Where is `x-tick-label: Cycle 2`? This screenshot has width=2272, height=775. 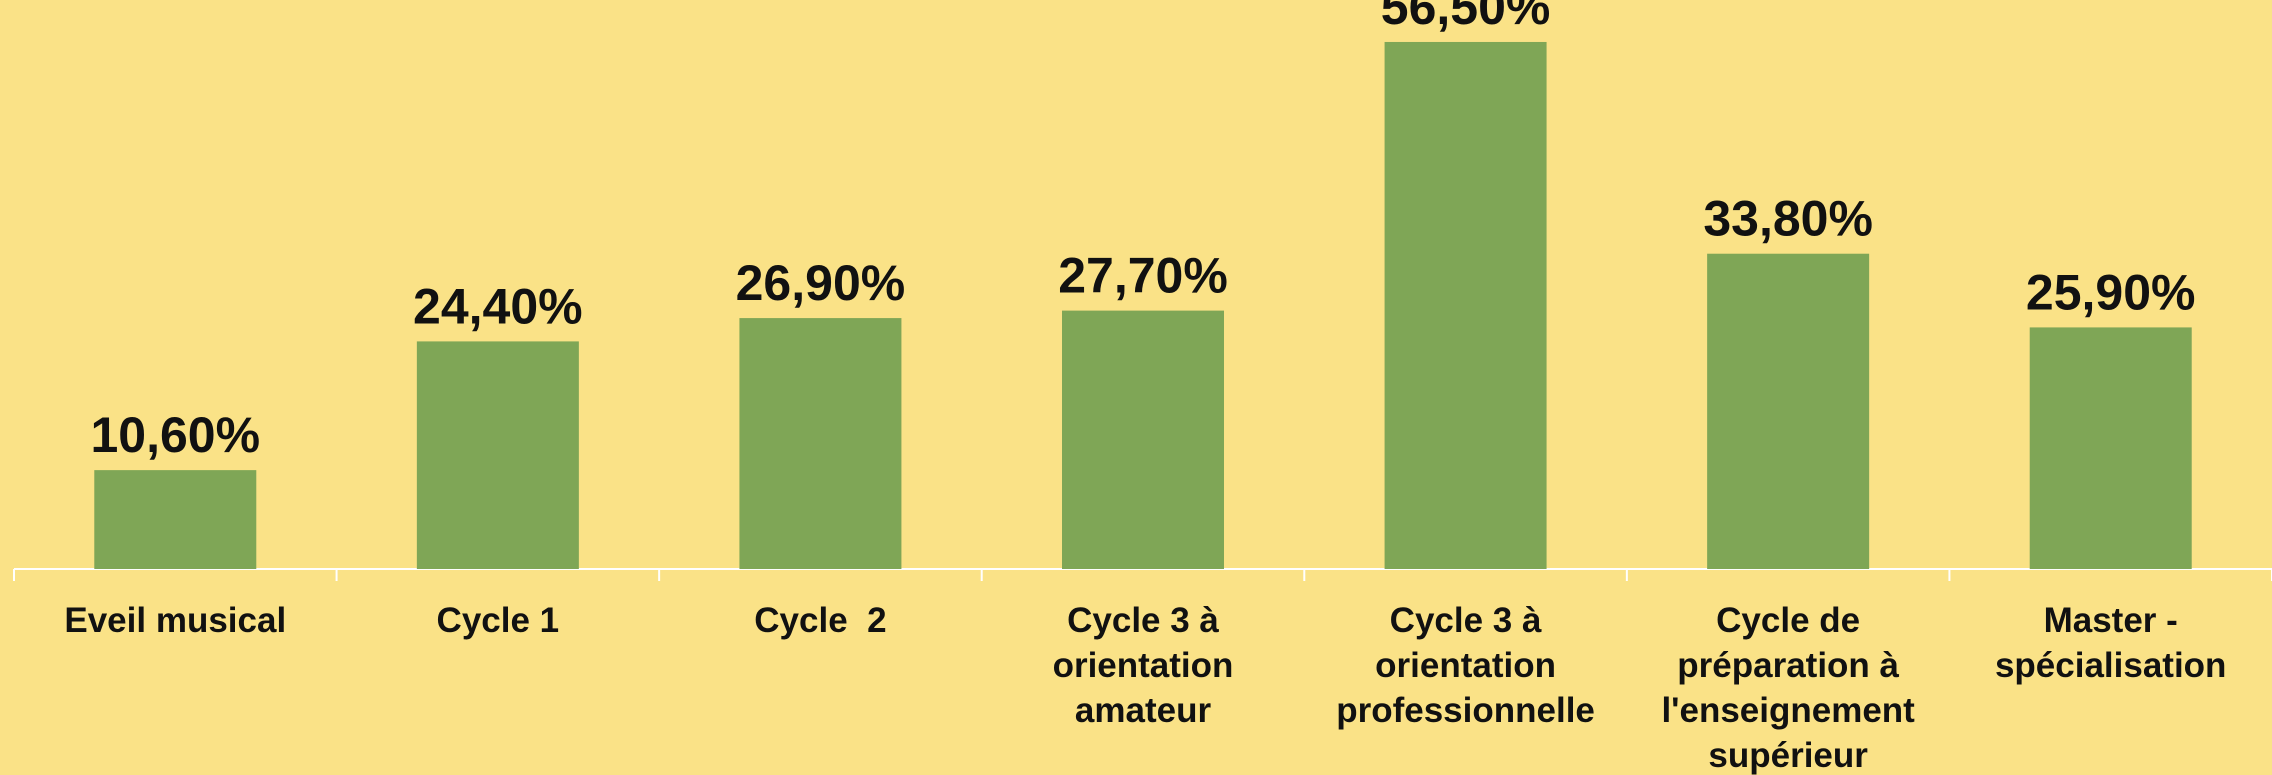 x-tick-label: Cycle 2 is located at coordinates (820, 620).